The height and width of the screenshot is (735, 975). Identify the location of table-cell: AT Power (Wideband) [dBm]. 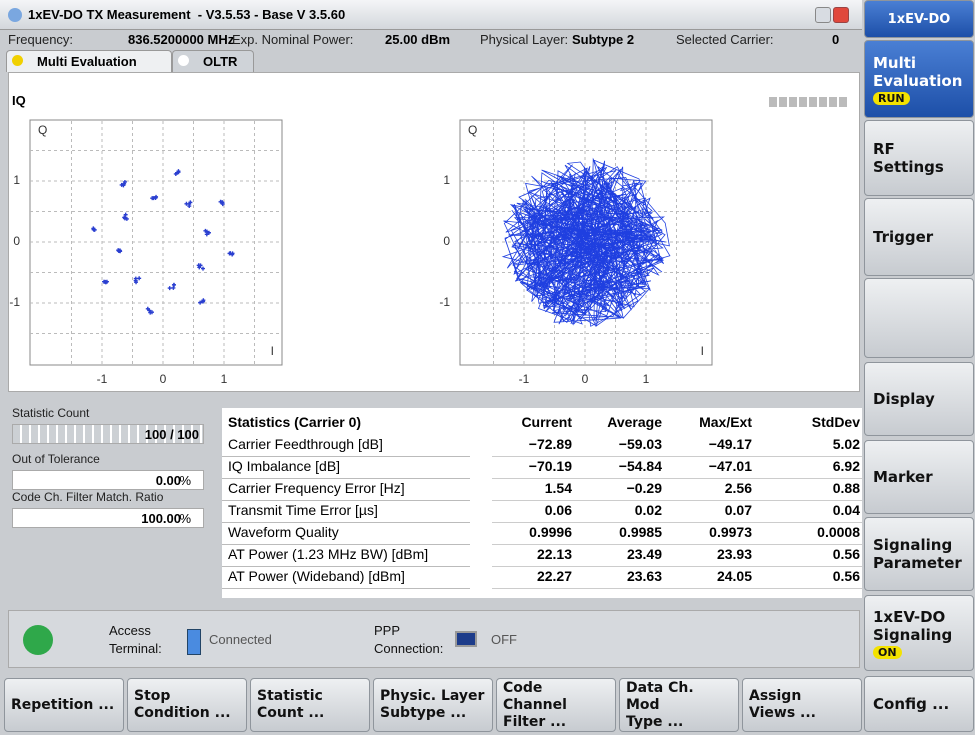
(316, 576).